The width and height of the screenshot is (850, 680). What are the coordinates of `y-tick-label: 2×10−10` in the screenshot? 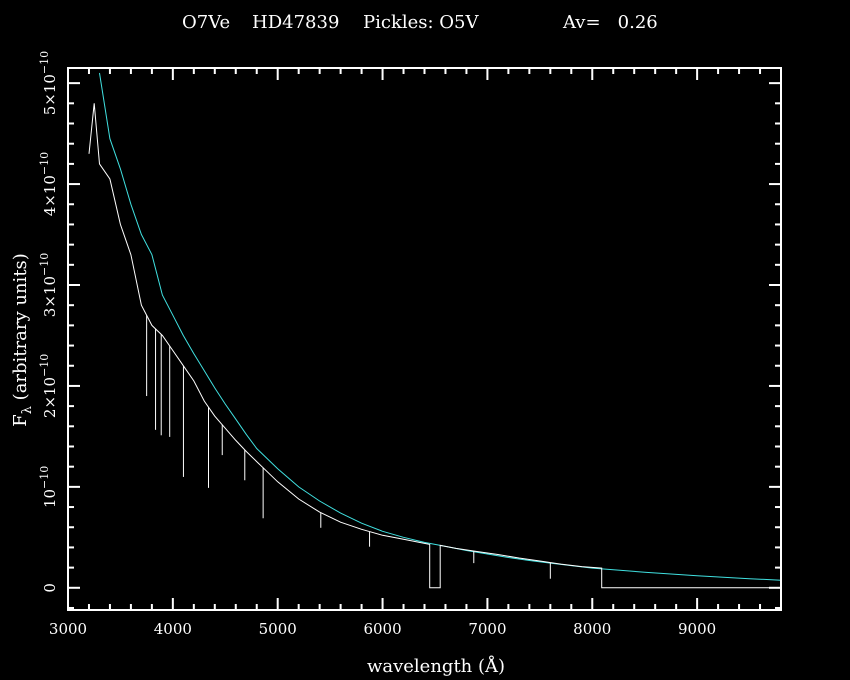 It's located at (48, 386).